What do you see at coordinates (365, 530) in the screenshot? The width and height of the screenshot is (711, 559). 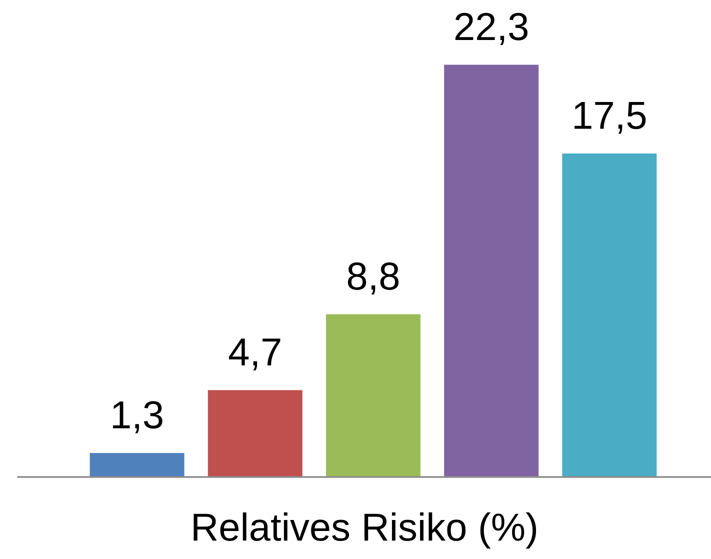 I see `x-axis-title: Relatives Risiko (%)` at bounding box center [365, 530].